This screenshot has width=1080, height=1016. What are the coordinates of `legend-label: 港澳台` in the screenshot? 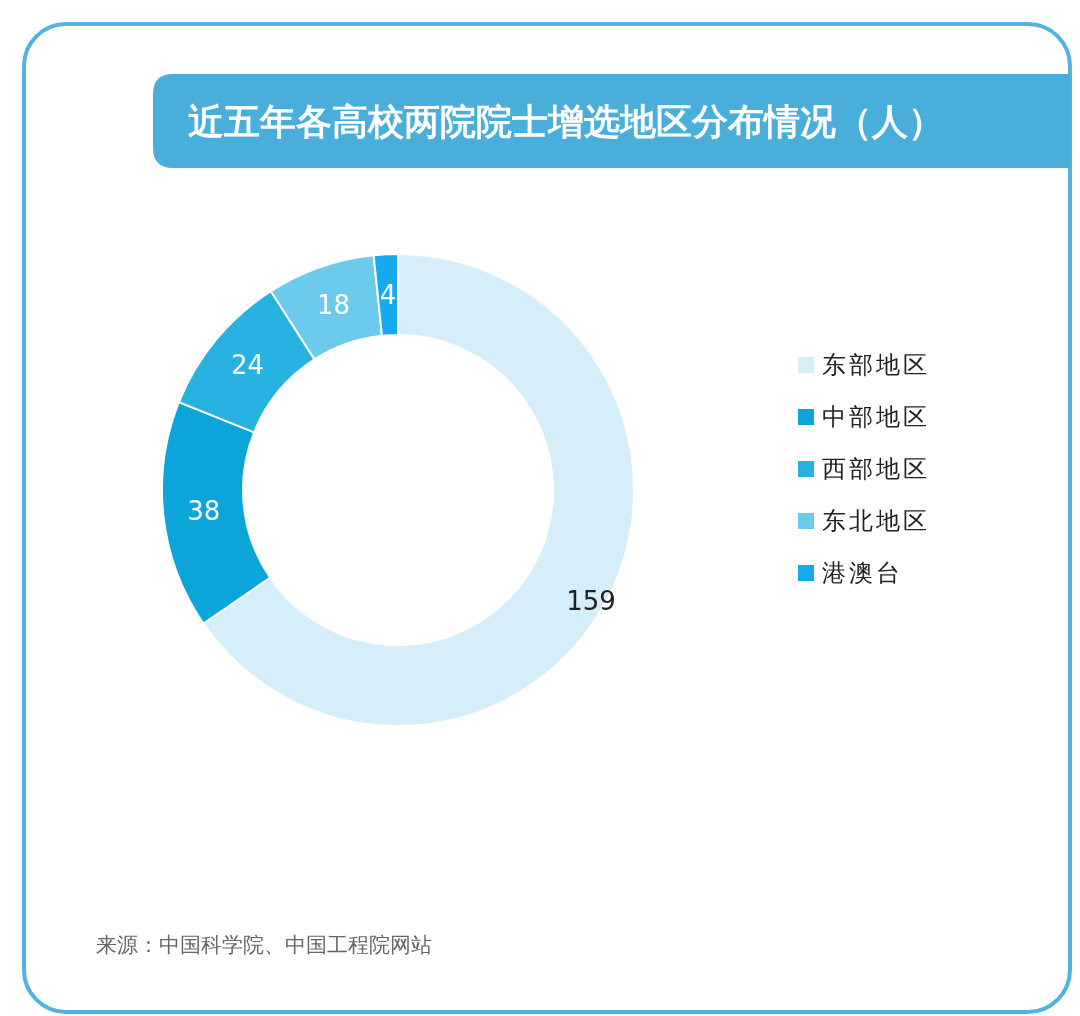 It's located at (862, 573).